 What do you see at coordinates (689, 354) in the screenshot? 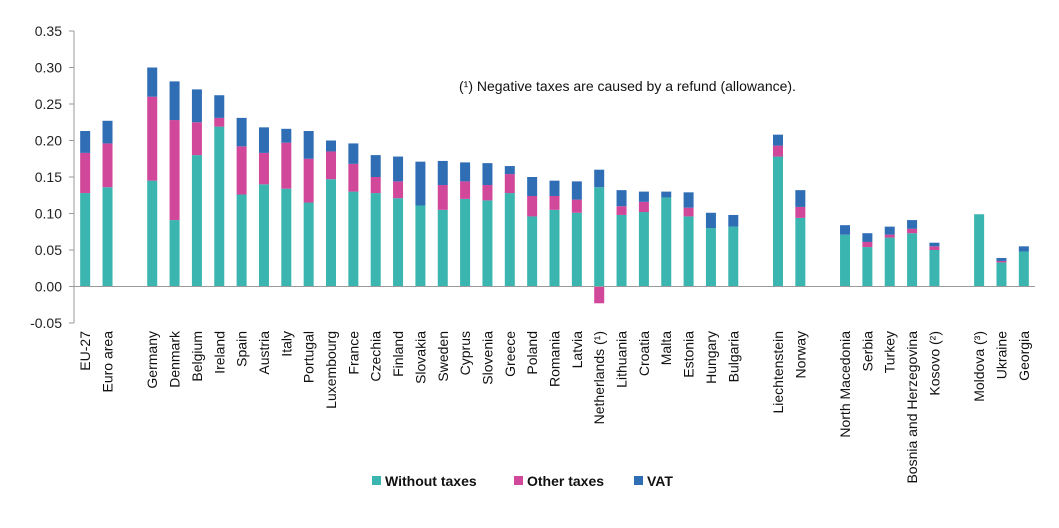
I see `x-category-label: Estonia` at bounding box center [689, 354].